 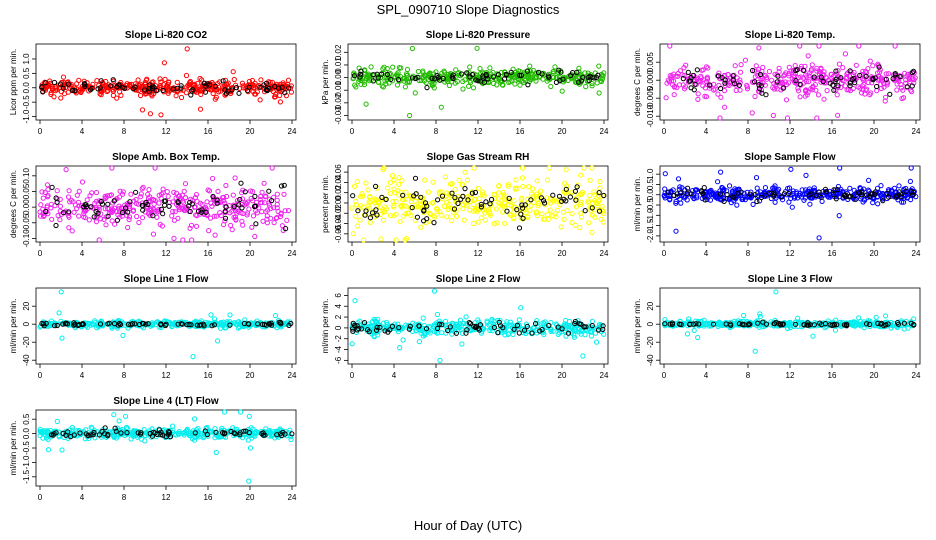 What do you see at coordinates (338, 349) in the screenshot?
I see `y-tick-label: -4` at bounding box center [338, 349].